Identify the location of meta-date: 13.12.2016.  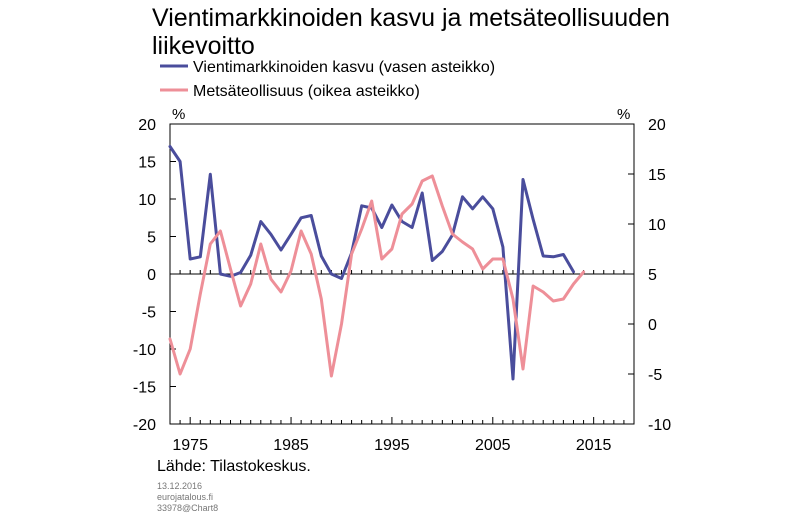
(180, 486).